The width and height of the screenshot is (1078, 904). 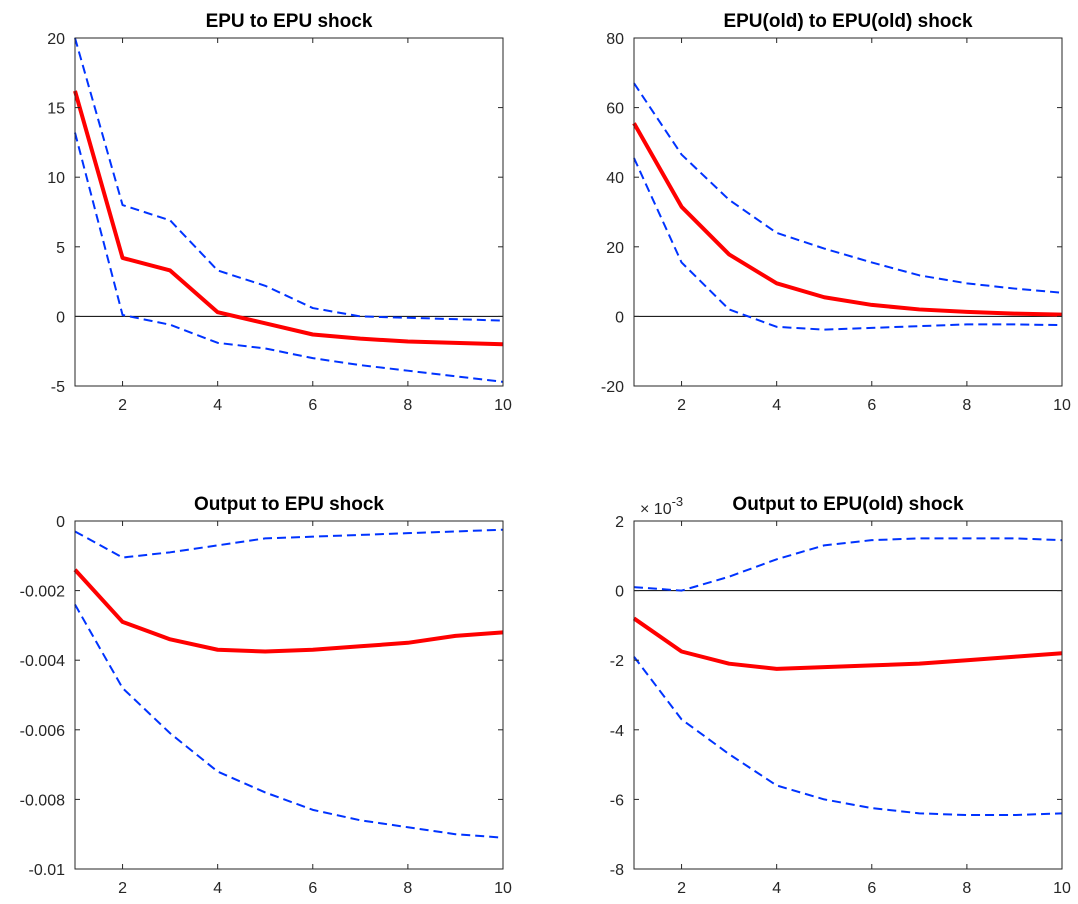 What do you see at coordinates (656, 509) in the screenshot?
I see `exponent-base: × 10` at bounding box center [656, 509].